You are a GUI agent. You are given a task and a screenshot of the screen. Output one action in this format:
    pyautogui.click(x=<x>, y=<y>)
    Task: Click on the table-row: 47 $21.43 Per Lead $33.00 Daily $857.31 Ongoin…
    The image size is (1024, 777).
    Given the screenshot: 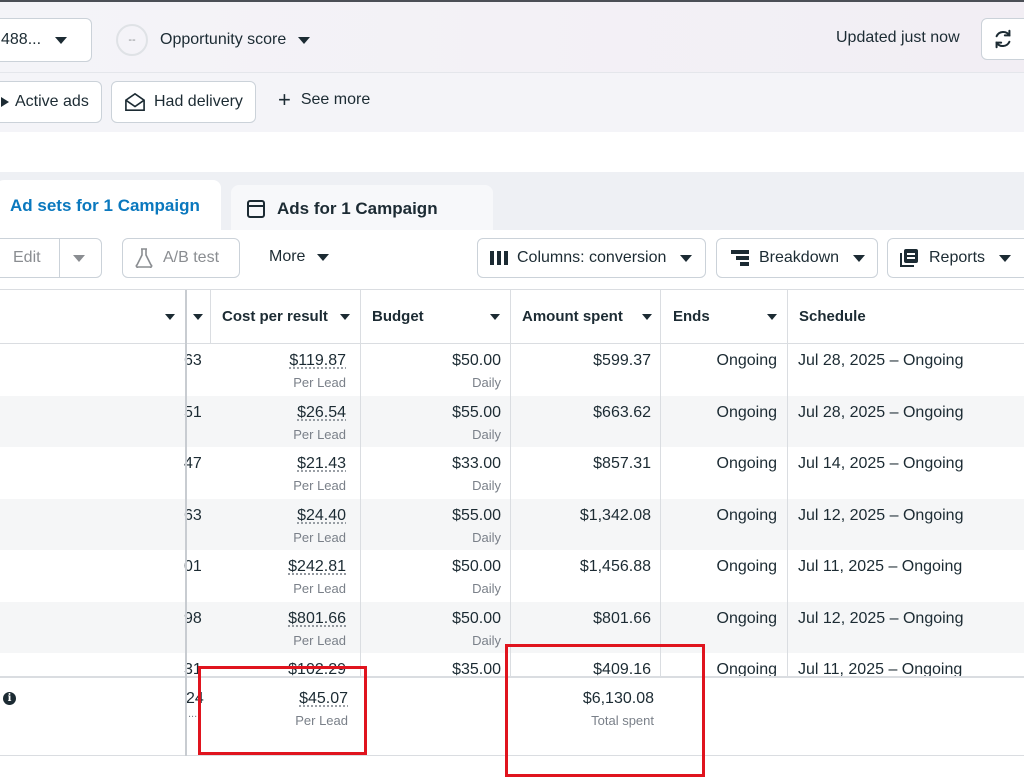 What is the action you would take?
    pyautogui.click(x=512, y=472)
    